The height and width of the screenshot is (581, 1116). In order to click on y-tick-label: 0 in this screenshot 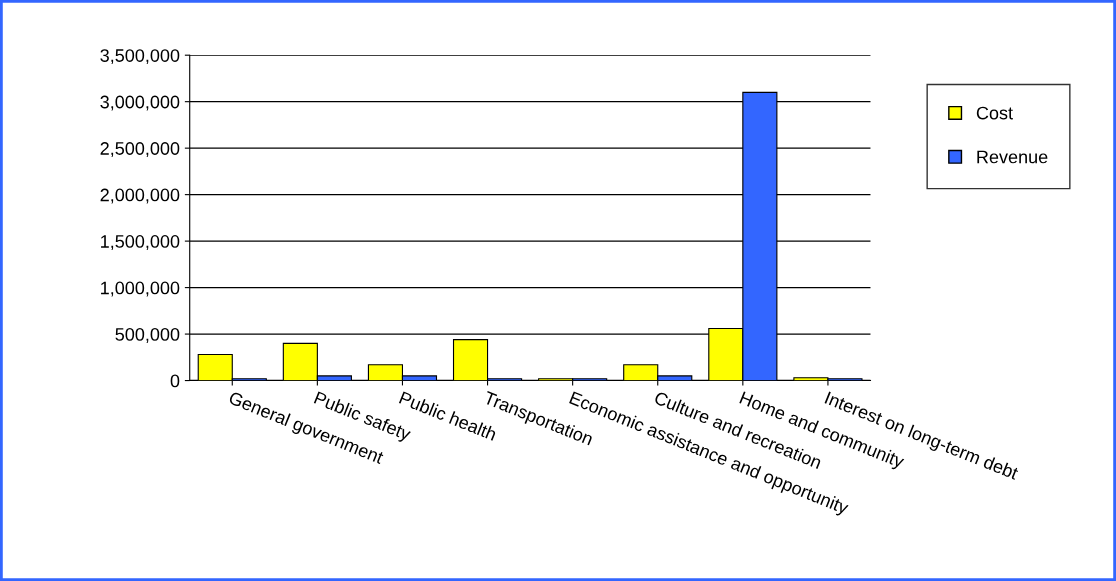, I will do `click(175, 381)`.